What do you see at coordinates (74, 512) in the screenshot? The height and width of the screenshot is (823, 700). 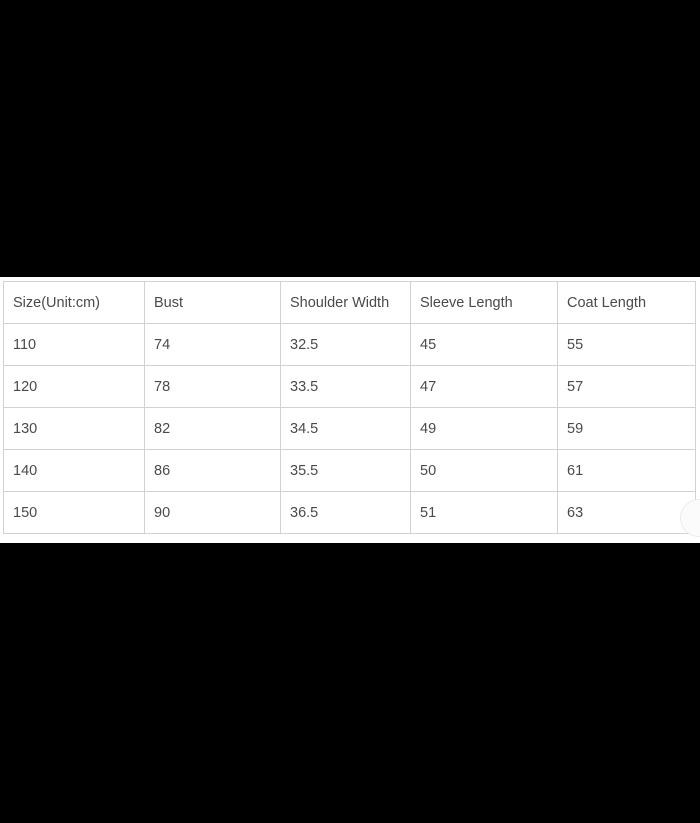 I see `cell-size: 150` at bounding box center [74, 512].